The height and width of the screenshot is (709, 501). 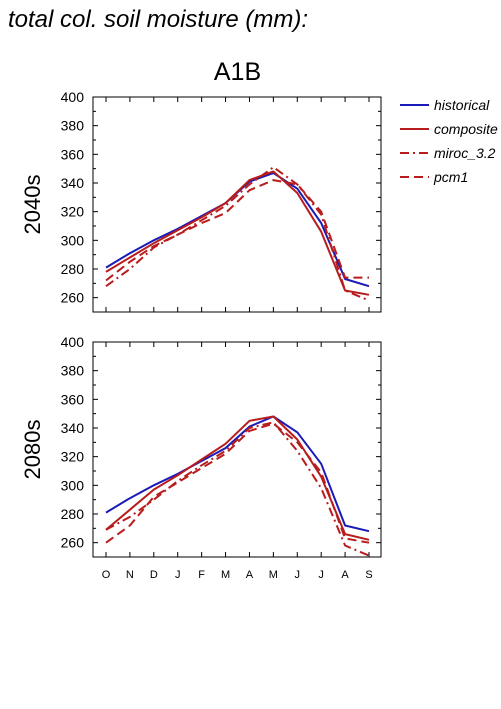 I want to click on panel-label: 2040s, so click(x=32, y=205).